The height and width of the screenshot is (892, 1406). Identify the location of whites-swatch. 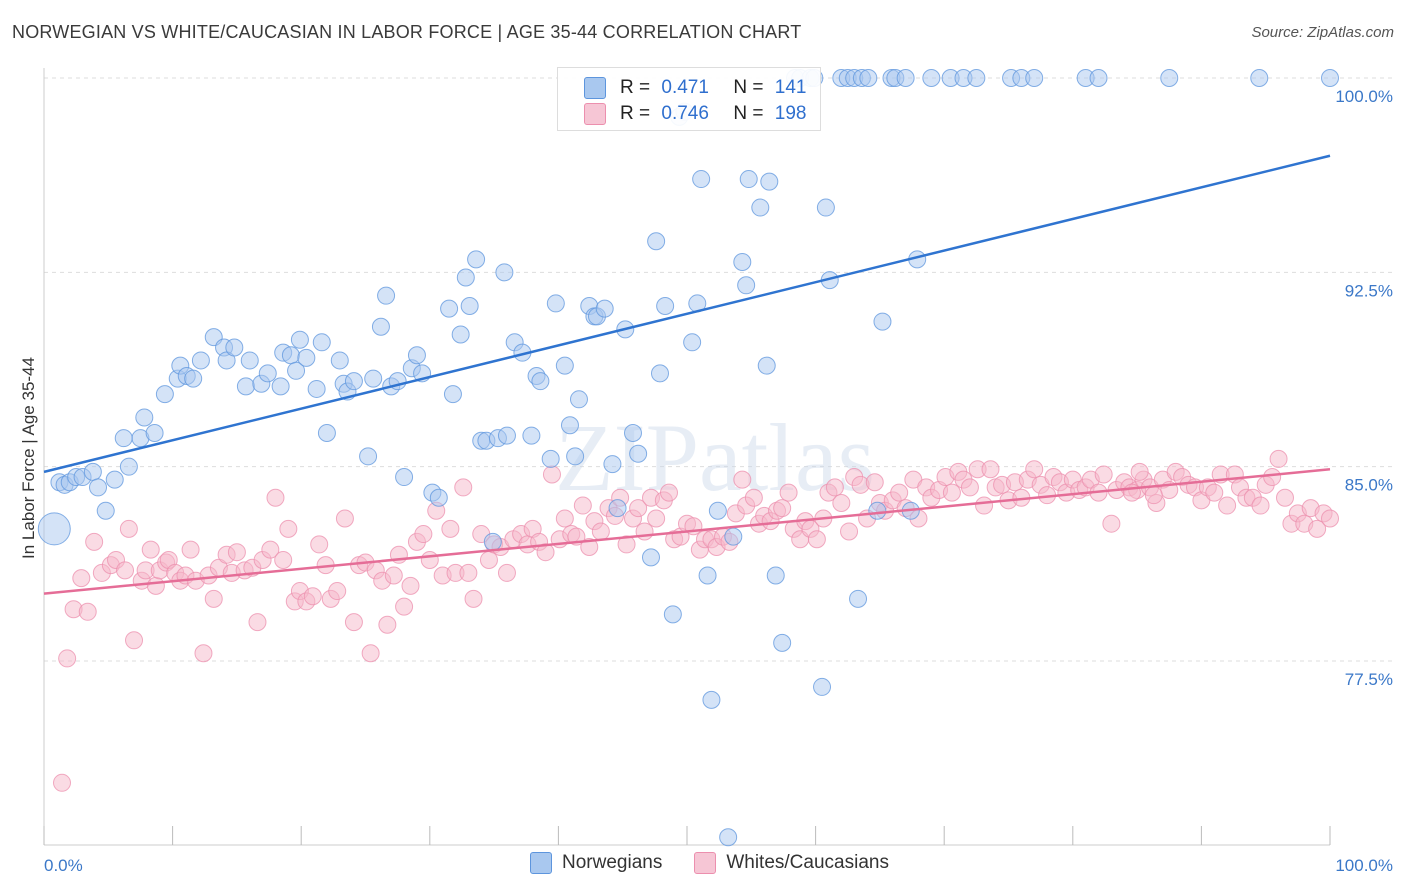
(595, 114).